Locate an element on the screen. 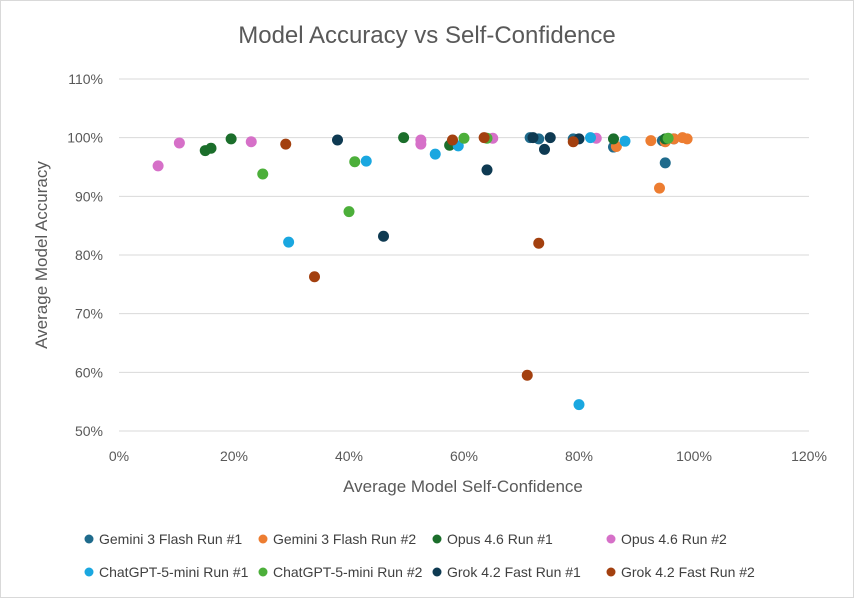  x-tick-label: 0% is located at coordinates (119, 456).